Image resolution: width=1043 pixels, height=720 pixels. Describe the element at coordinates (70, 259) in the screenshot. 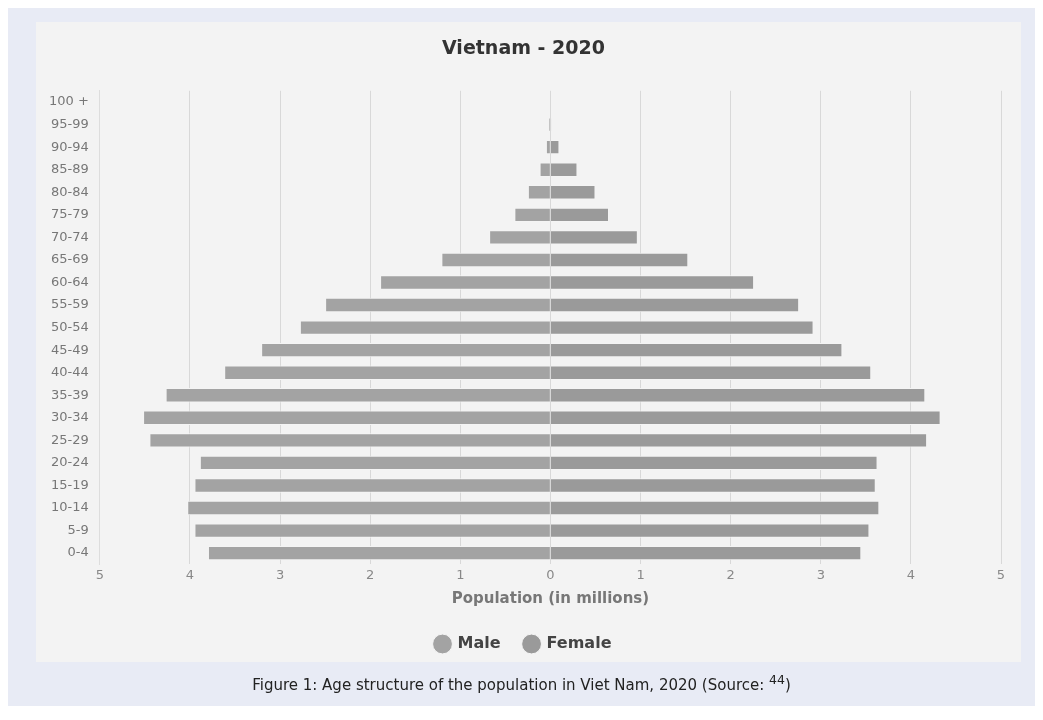

I see `y-tick-label: 65-69` at that location.